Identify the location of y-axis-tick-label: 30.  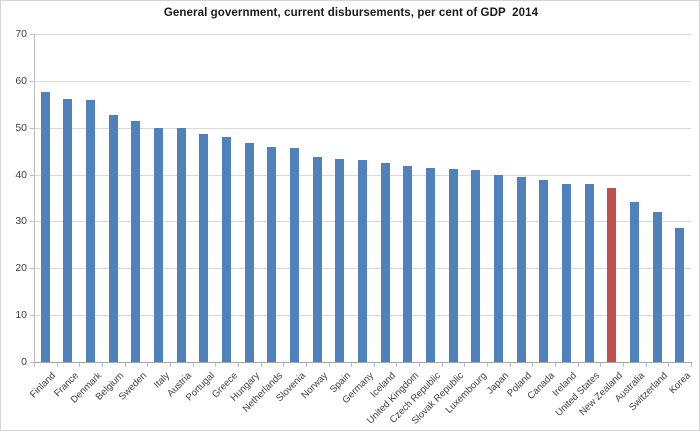
(21, 221).